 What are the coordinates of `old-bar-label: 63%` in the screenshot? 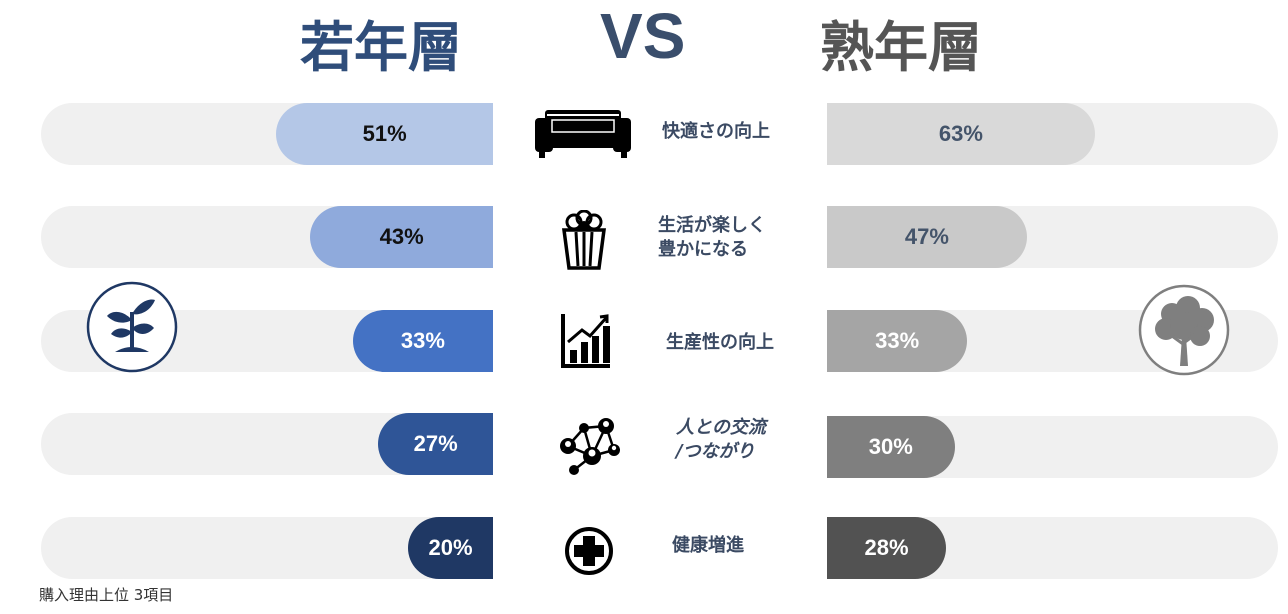 It's located at (960, 133).